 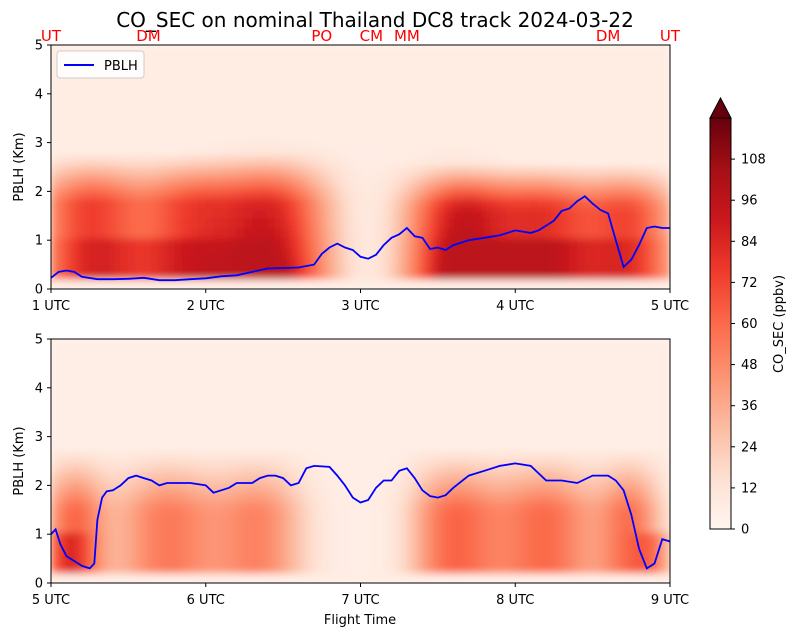 I want to click on top-ylabel: PBLH (Km), so click(x=19, y=166).